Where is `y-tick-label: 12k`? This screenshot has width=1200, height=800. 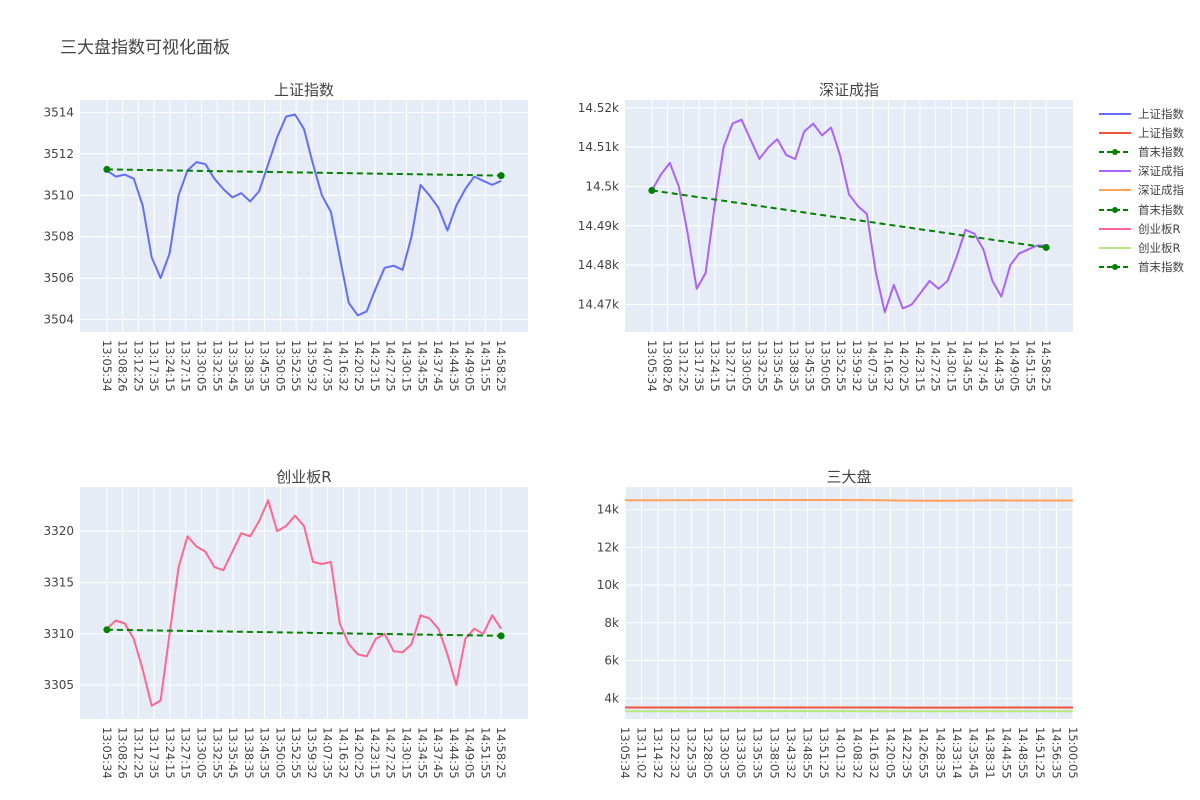
y-tick-label: 12k is located at coordinates (608, 547).